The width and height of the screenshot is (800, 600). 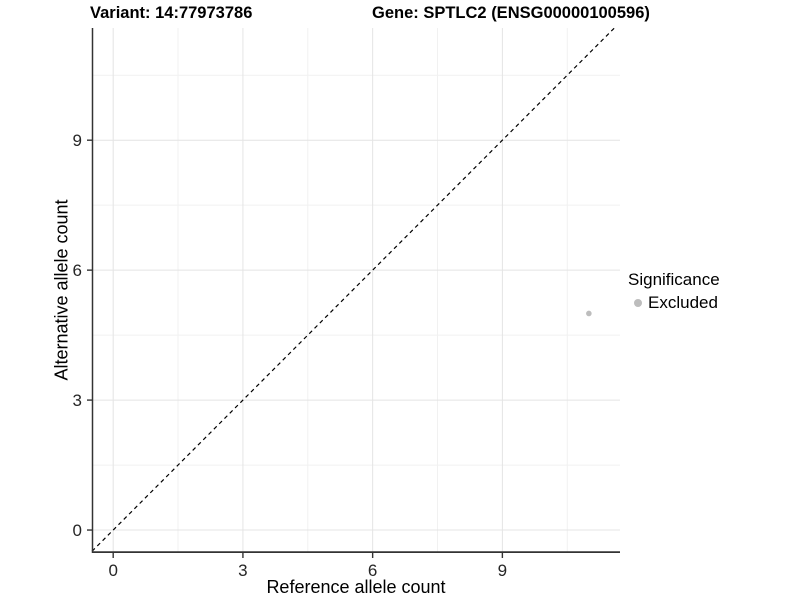 What do you see at coordinates (356, 587) in the screenshot?
I see `x-axis-label: Reference allele count` at bounding box center [356, 587].